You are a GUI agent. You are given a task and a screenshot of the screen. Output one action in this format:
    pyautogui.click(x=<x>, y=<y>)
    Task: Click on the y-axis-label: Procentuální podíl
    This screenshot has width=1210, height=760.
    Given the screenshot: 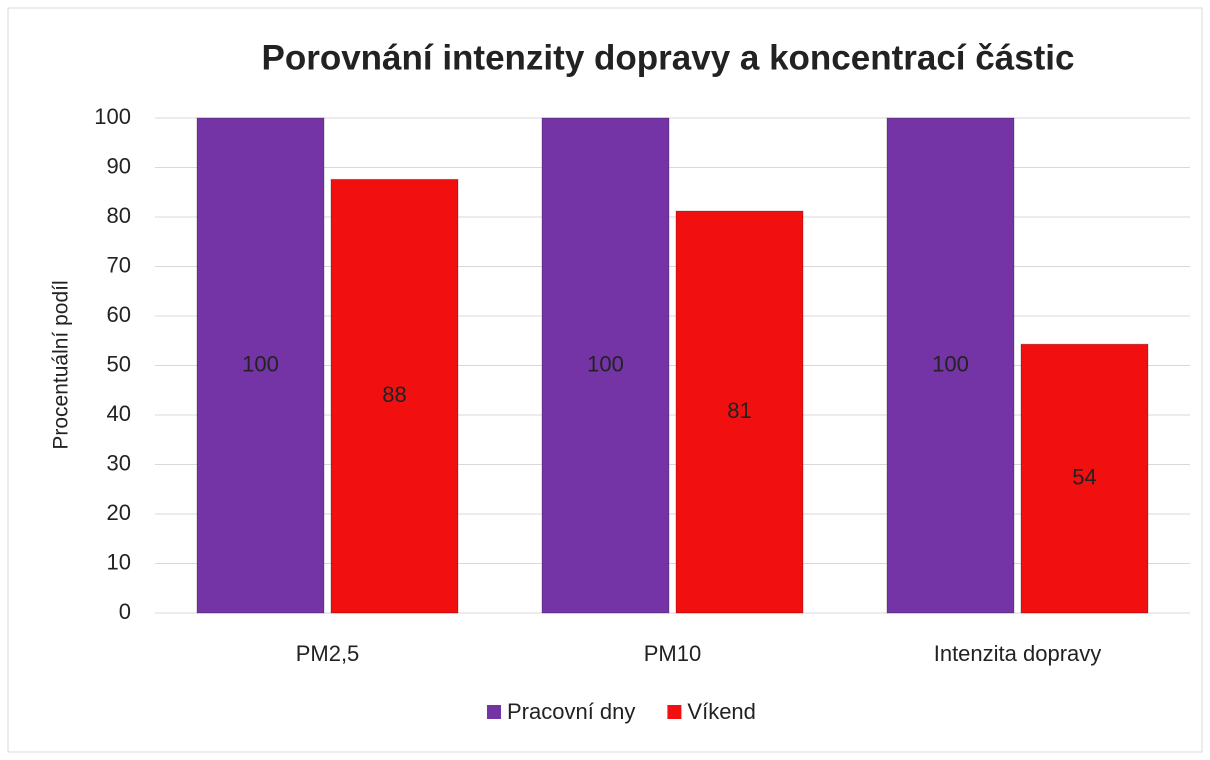 What is the action you would take?
    pyautogui.click(x=61, y=364)
    